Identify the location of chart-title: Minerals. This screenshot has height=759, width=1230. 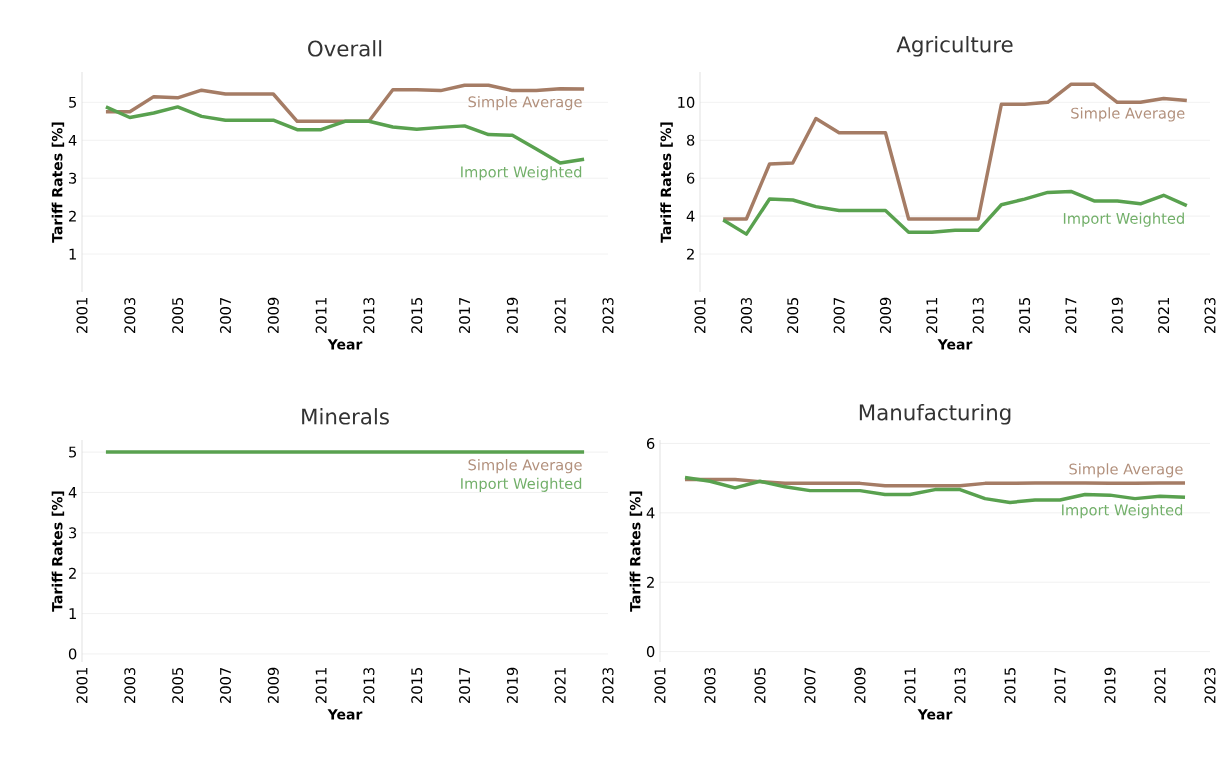
(345, 416).